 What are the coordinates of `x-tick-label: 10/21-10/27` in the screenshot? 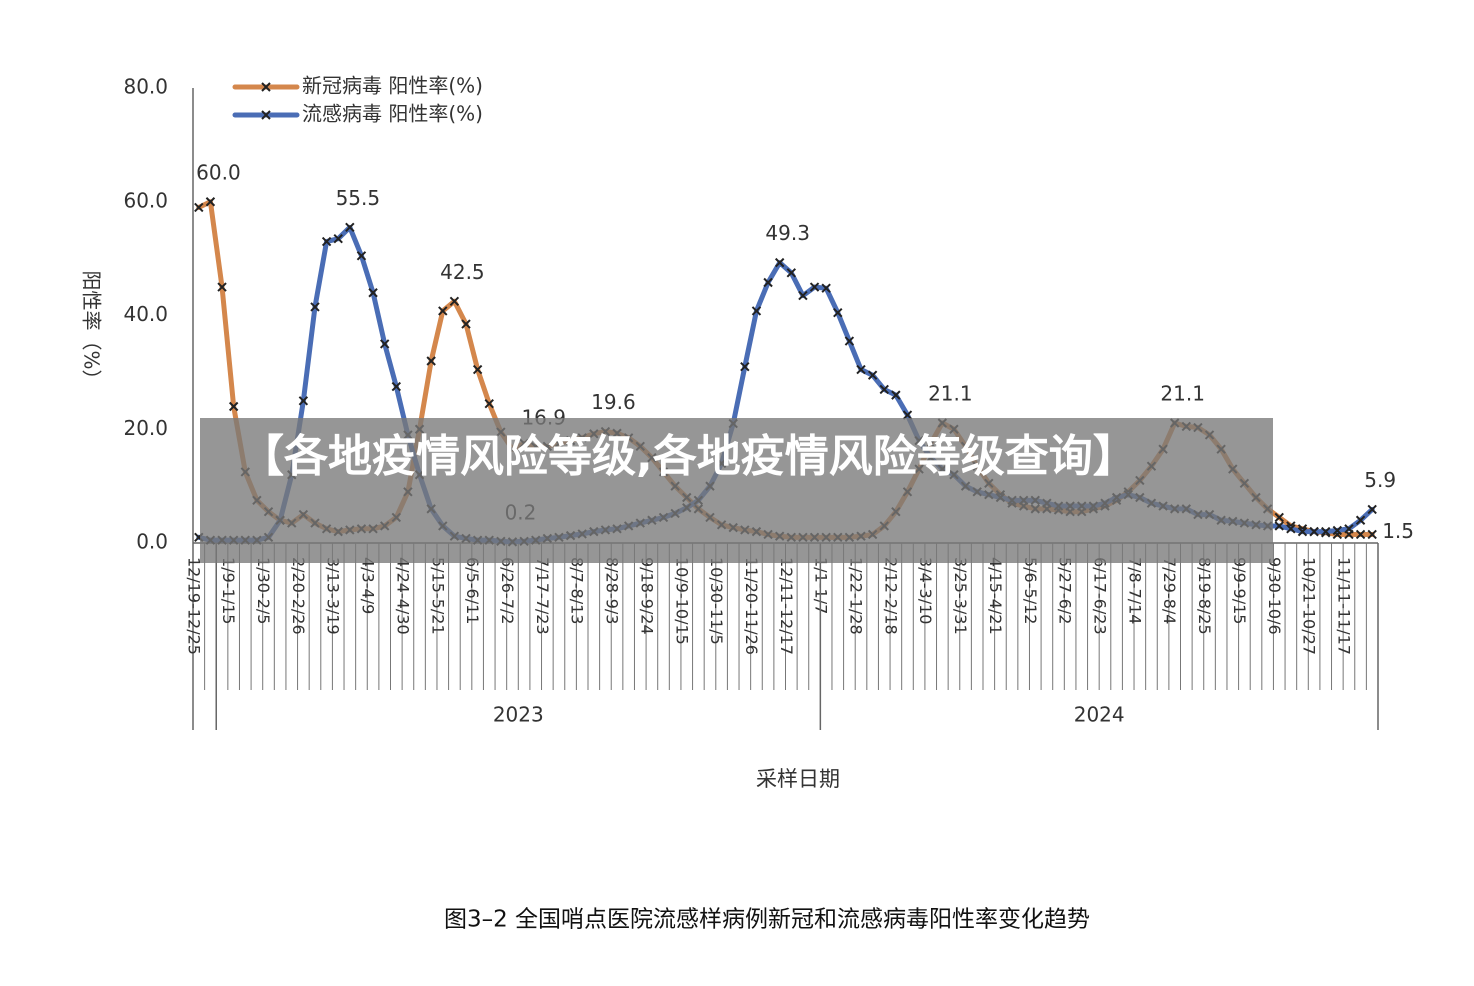 It's located at (1309, 606).